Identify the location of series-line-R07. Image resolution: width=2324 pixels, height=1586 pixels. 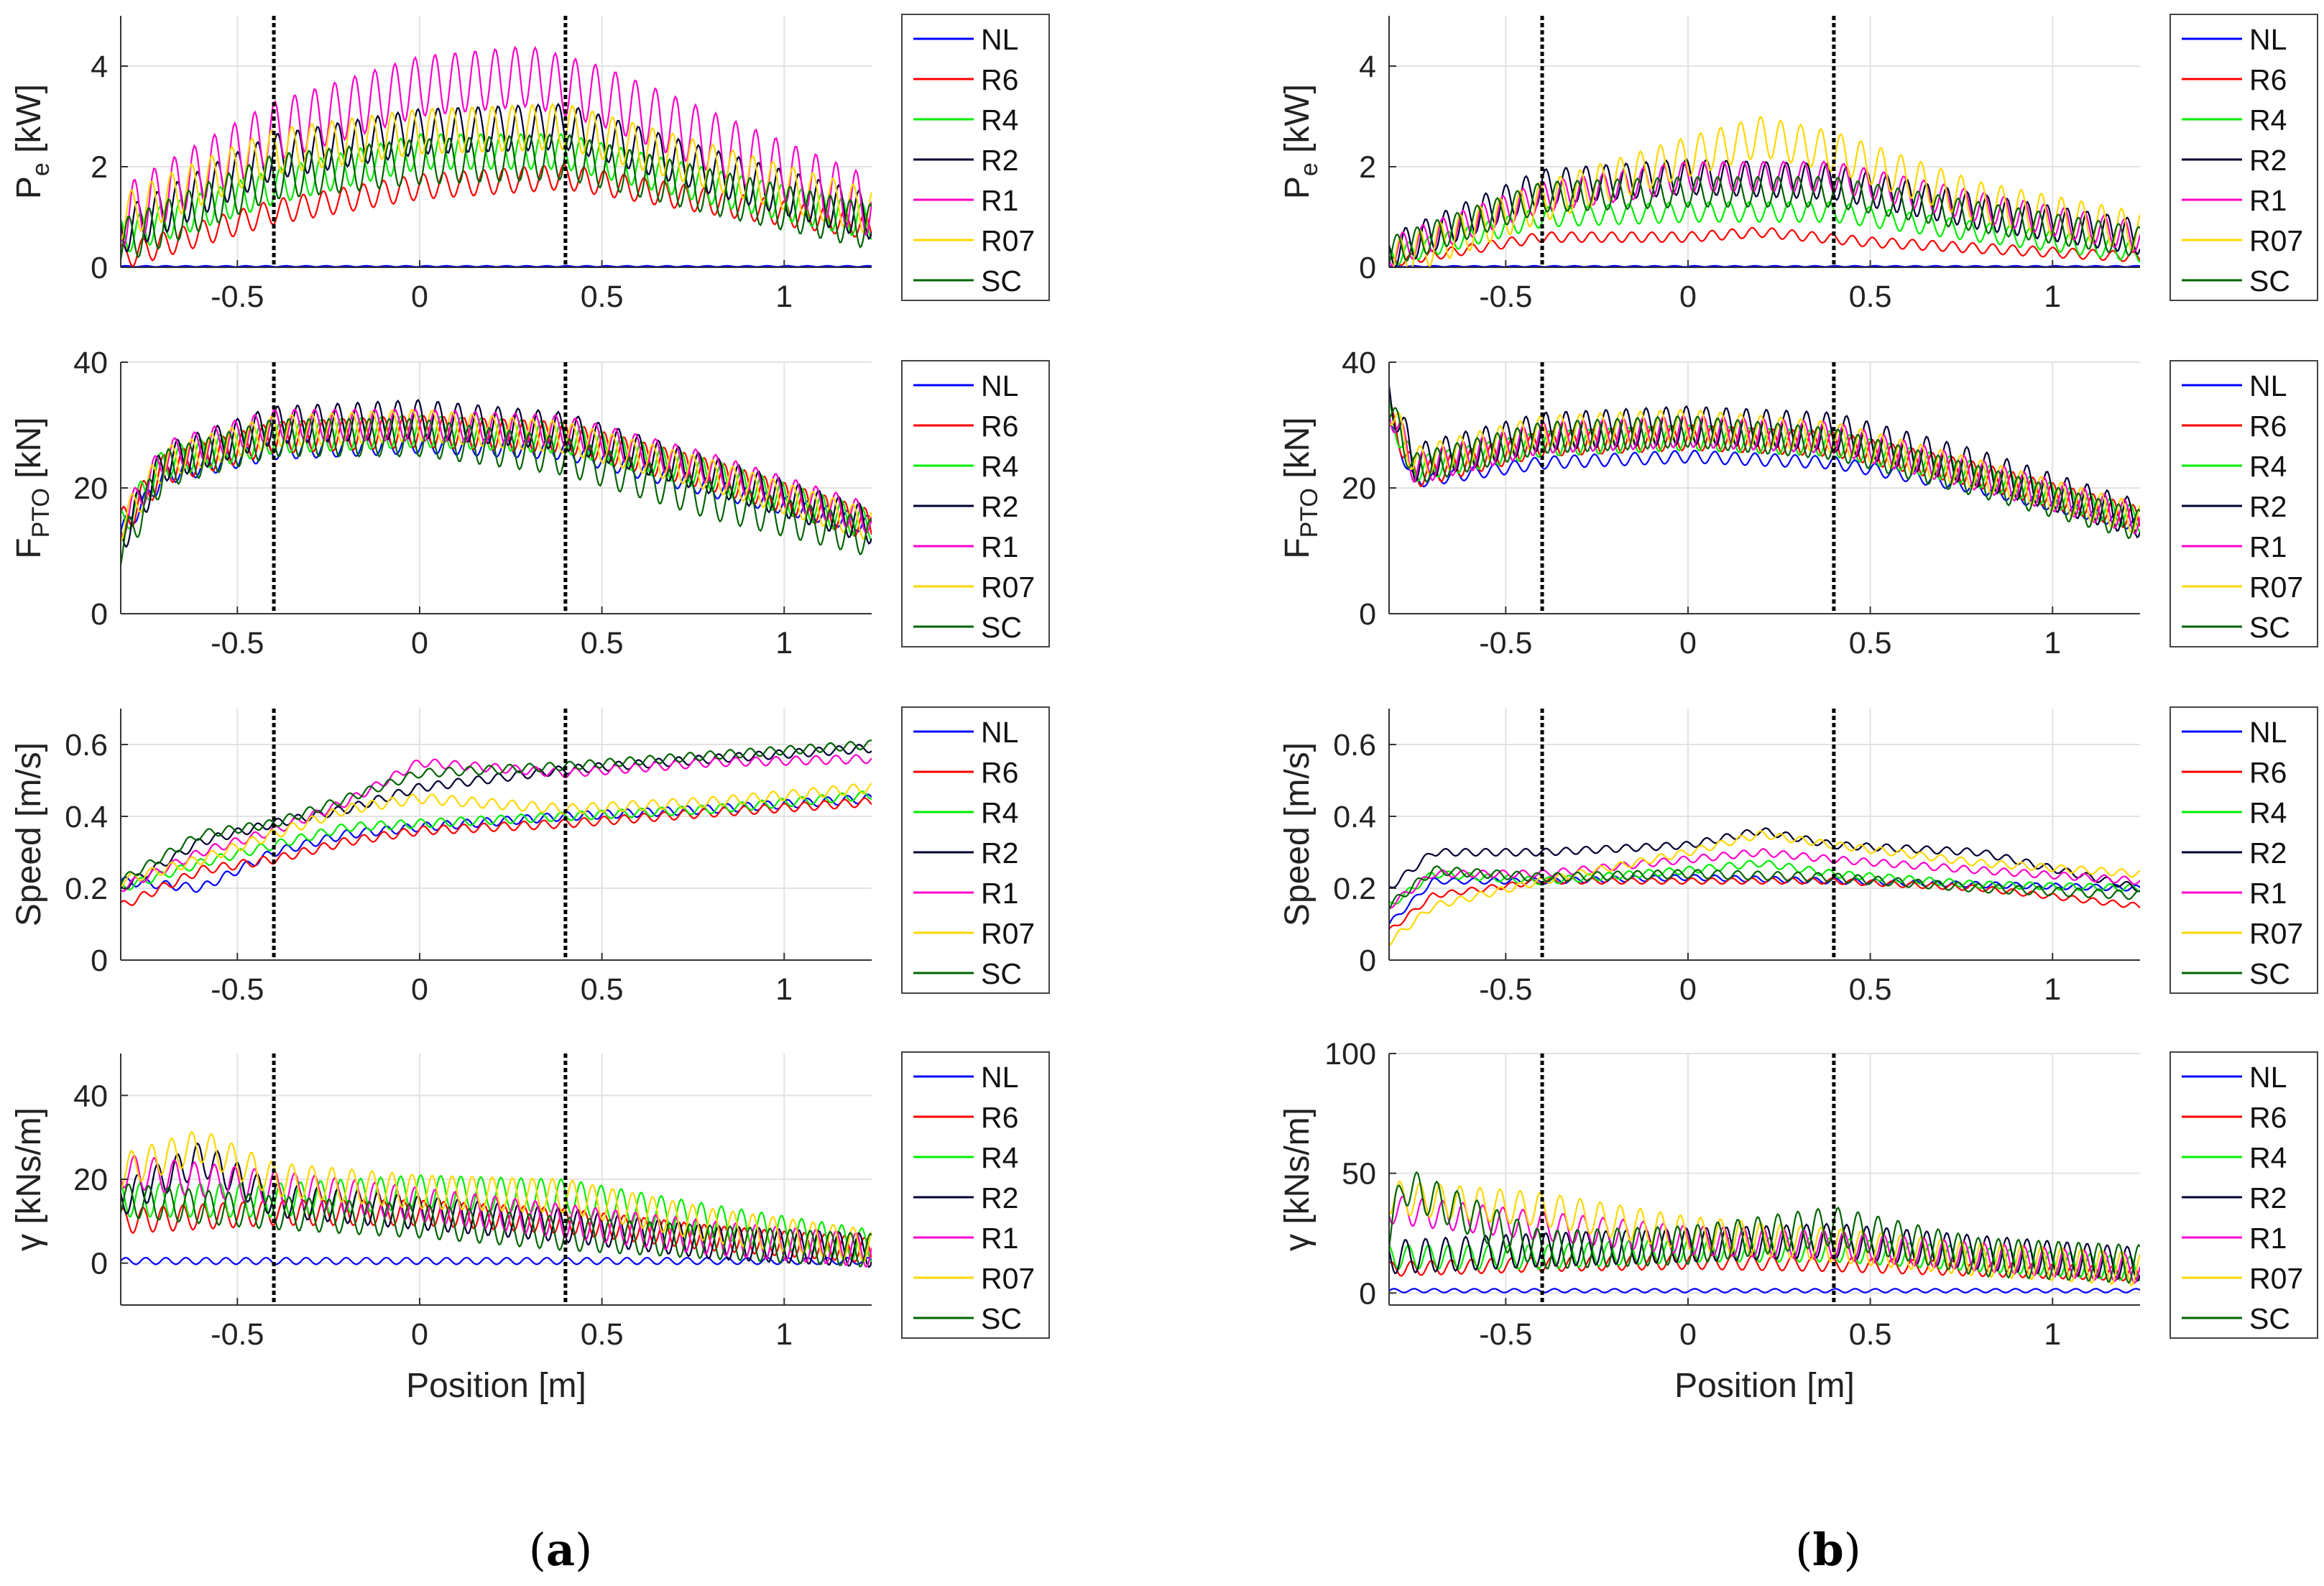
(1764, 471).